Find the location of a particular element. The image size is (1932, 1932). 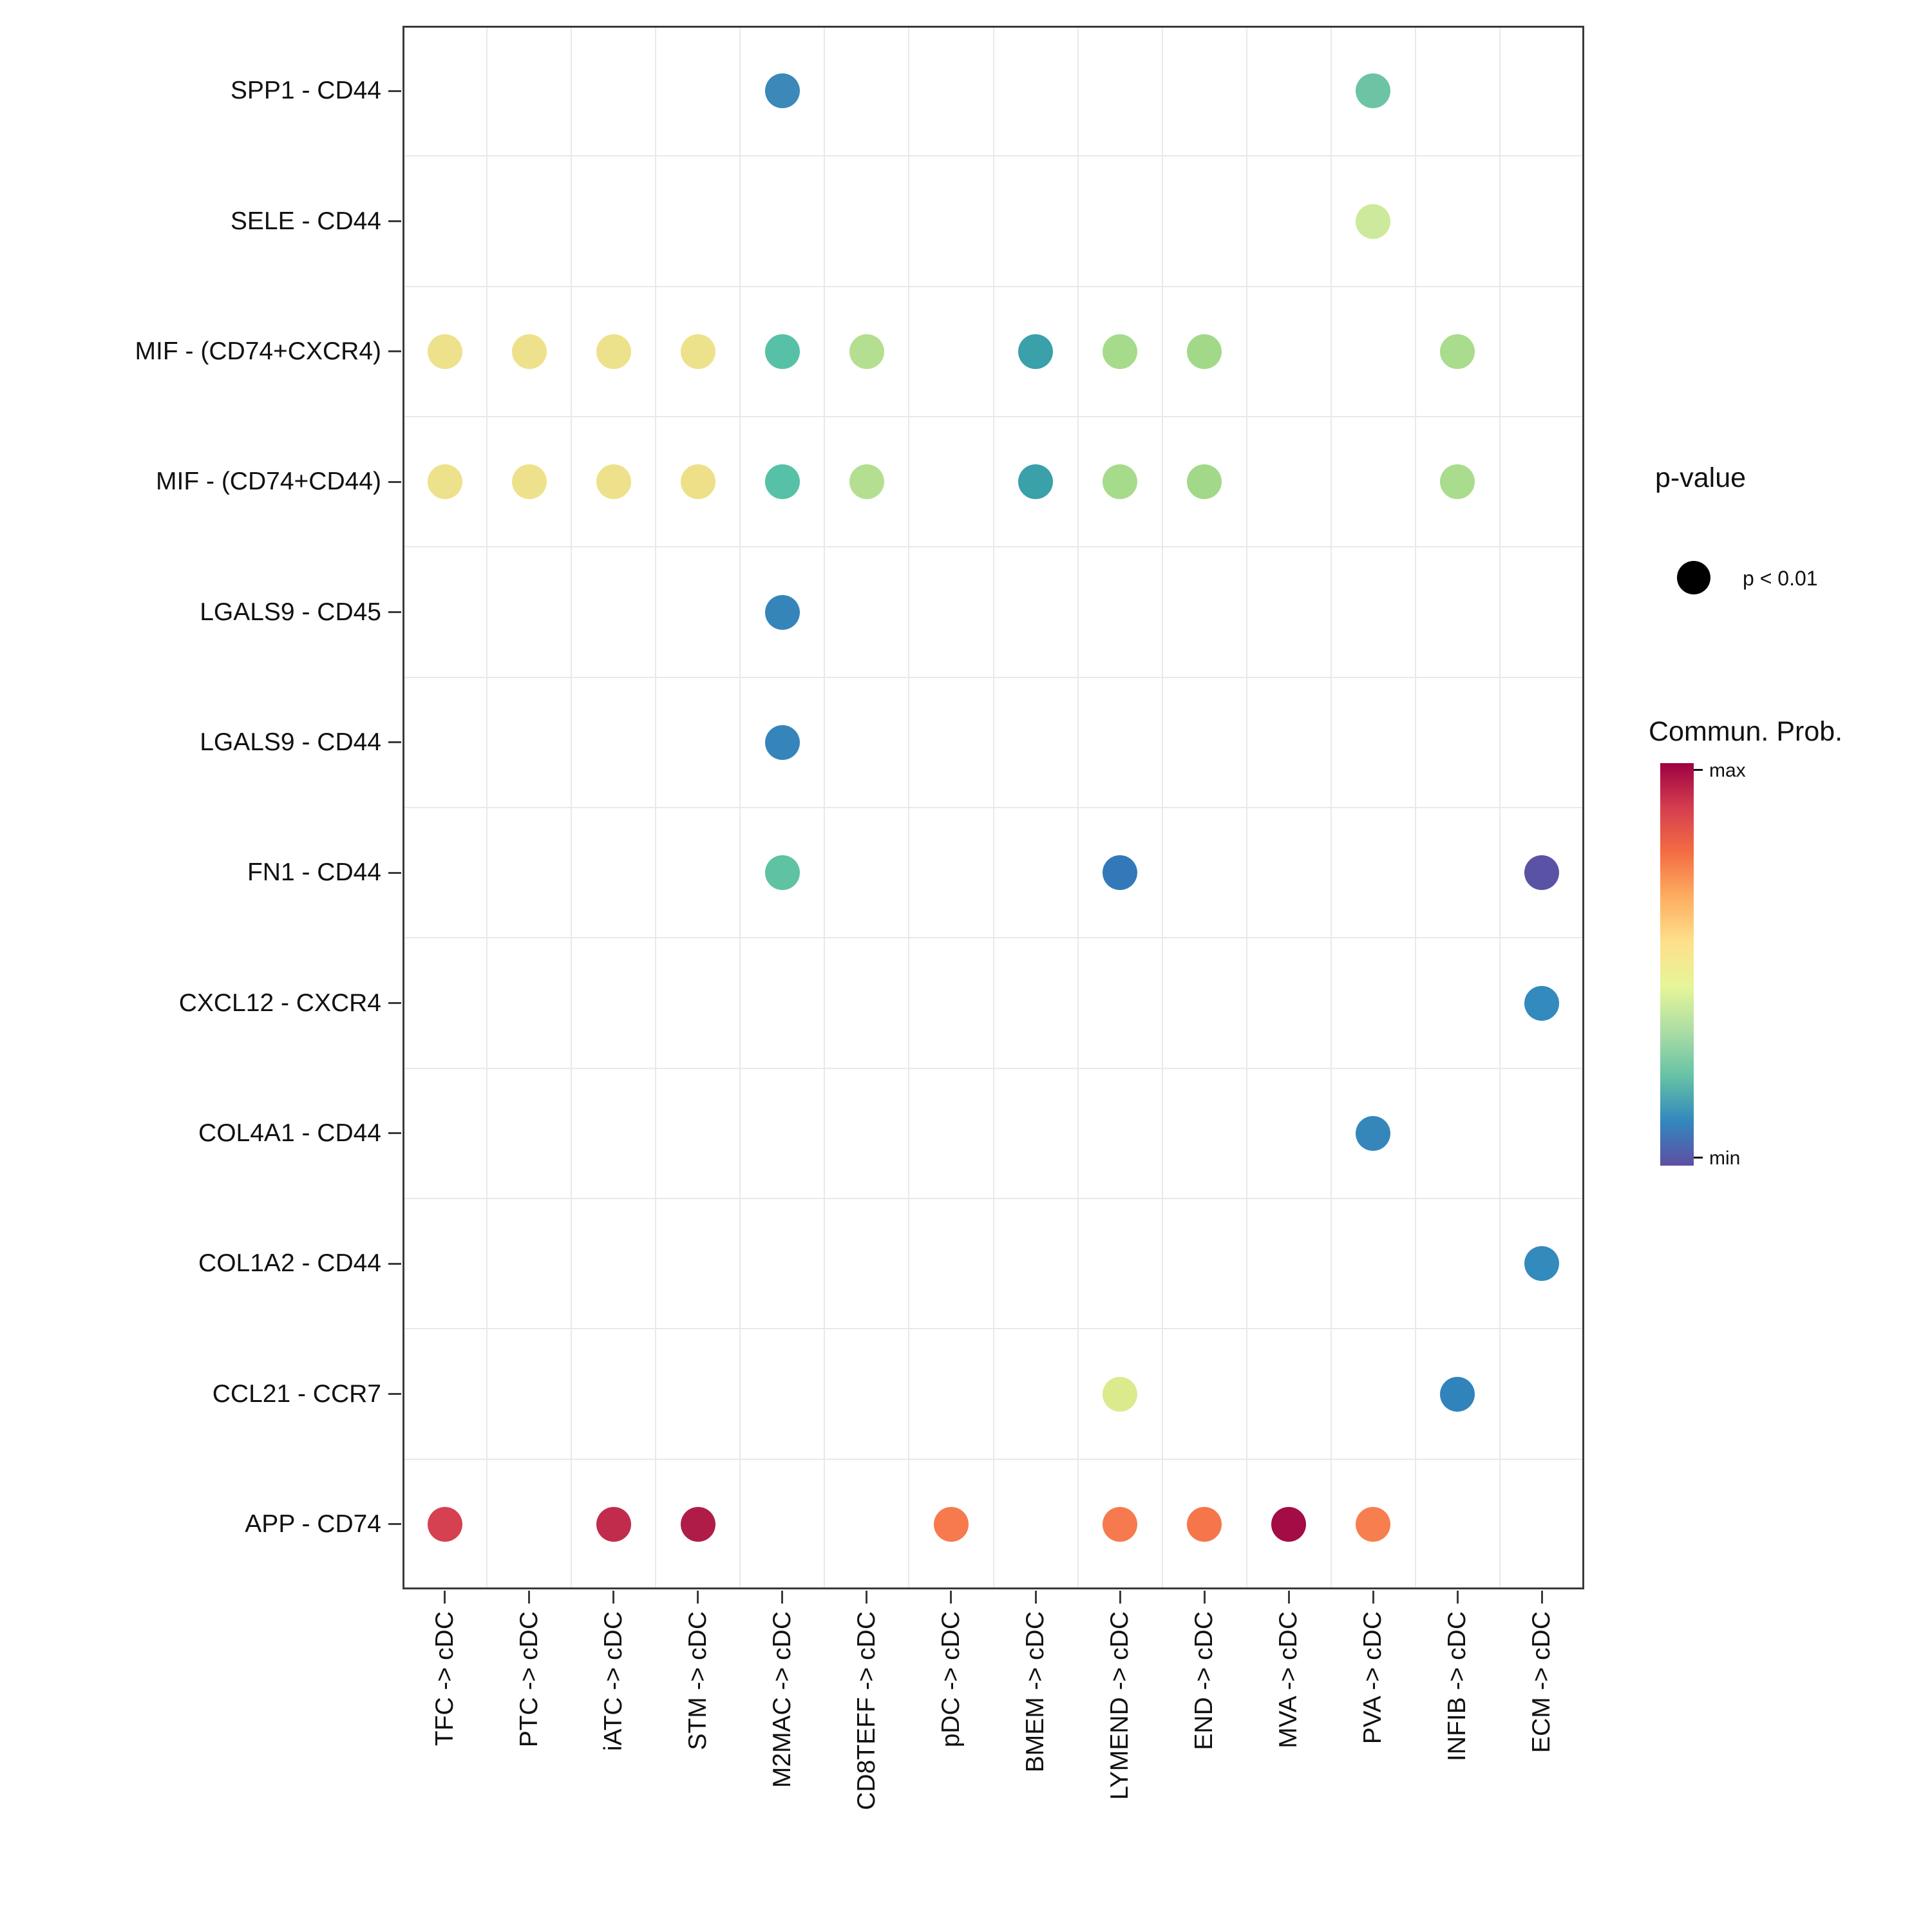

col-label: ECM -> cDC is located at coordinates (1542, 1682).